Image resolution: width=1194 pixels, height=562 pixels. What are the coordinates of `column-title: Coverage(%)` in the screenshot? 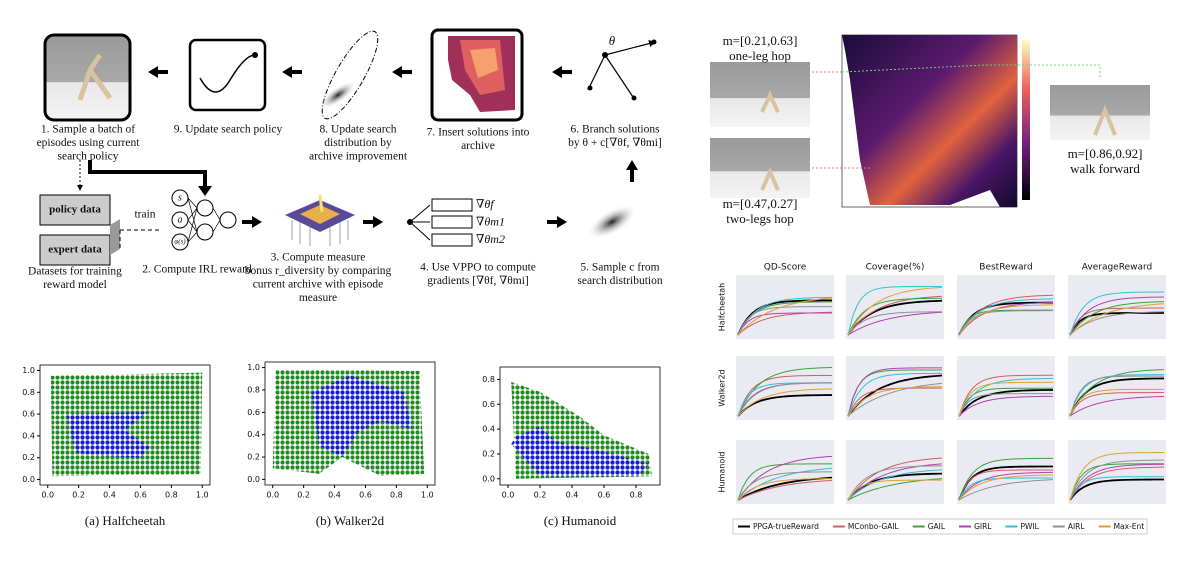 It's located at (895, 268).